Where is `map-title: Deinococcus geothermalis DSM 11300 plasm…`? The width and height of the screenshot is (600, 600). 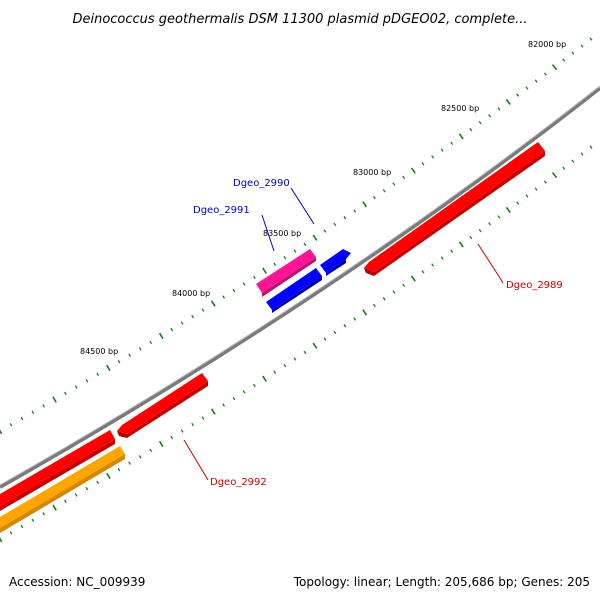
map-title: Deinococcus geothermalis DSM 11300 plasm… is located at coordinates (299, 19).